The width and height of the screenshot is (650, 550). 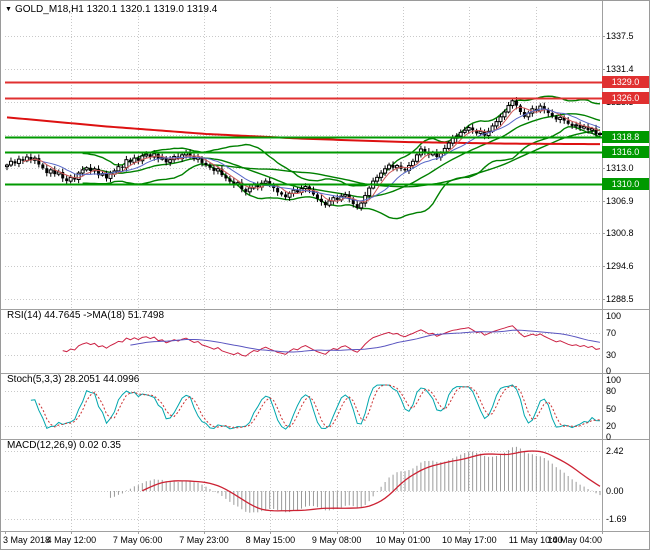 What do you see at coordinates (27, 540) in the screenshot?
I see `time-axis-label: 3 May 2018` at bounding box center [27, 540].